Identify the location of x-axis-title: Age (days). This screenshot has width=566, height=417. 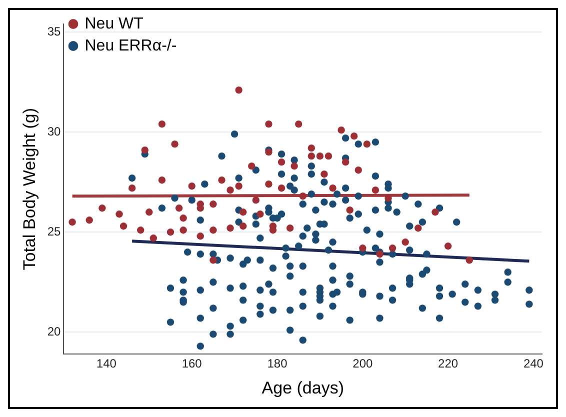
(303, 388).